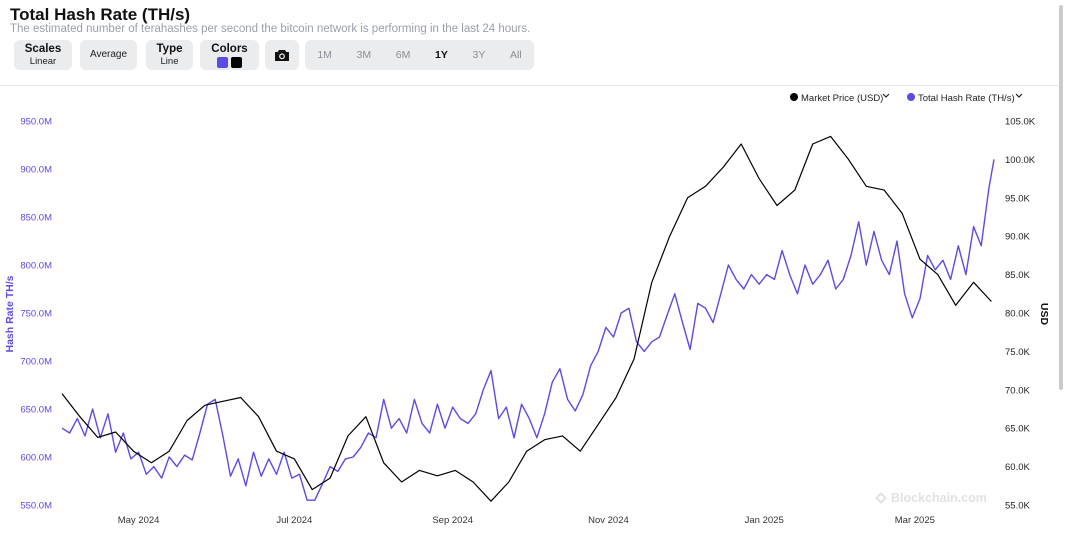  I want to click on page-title: Total Hash Rate (TH/s), so click(100, 14).